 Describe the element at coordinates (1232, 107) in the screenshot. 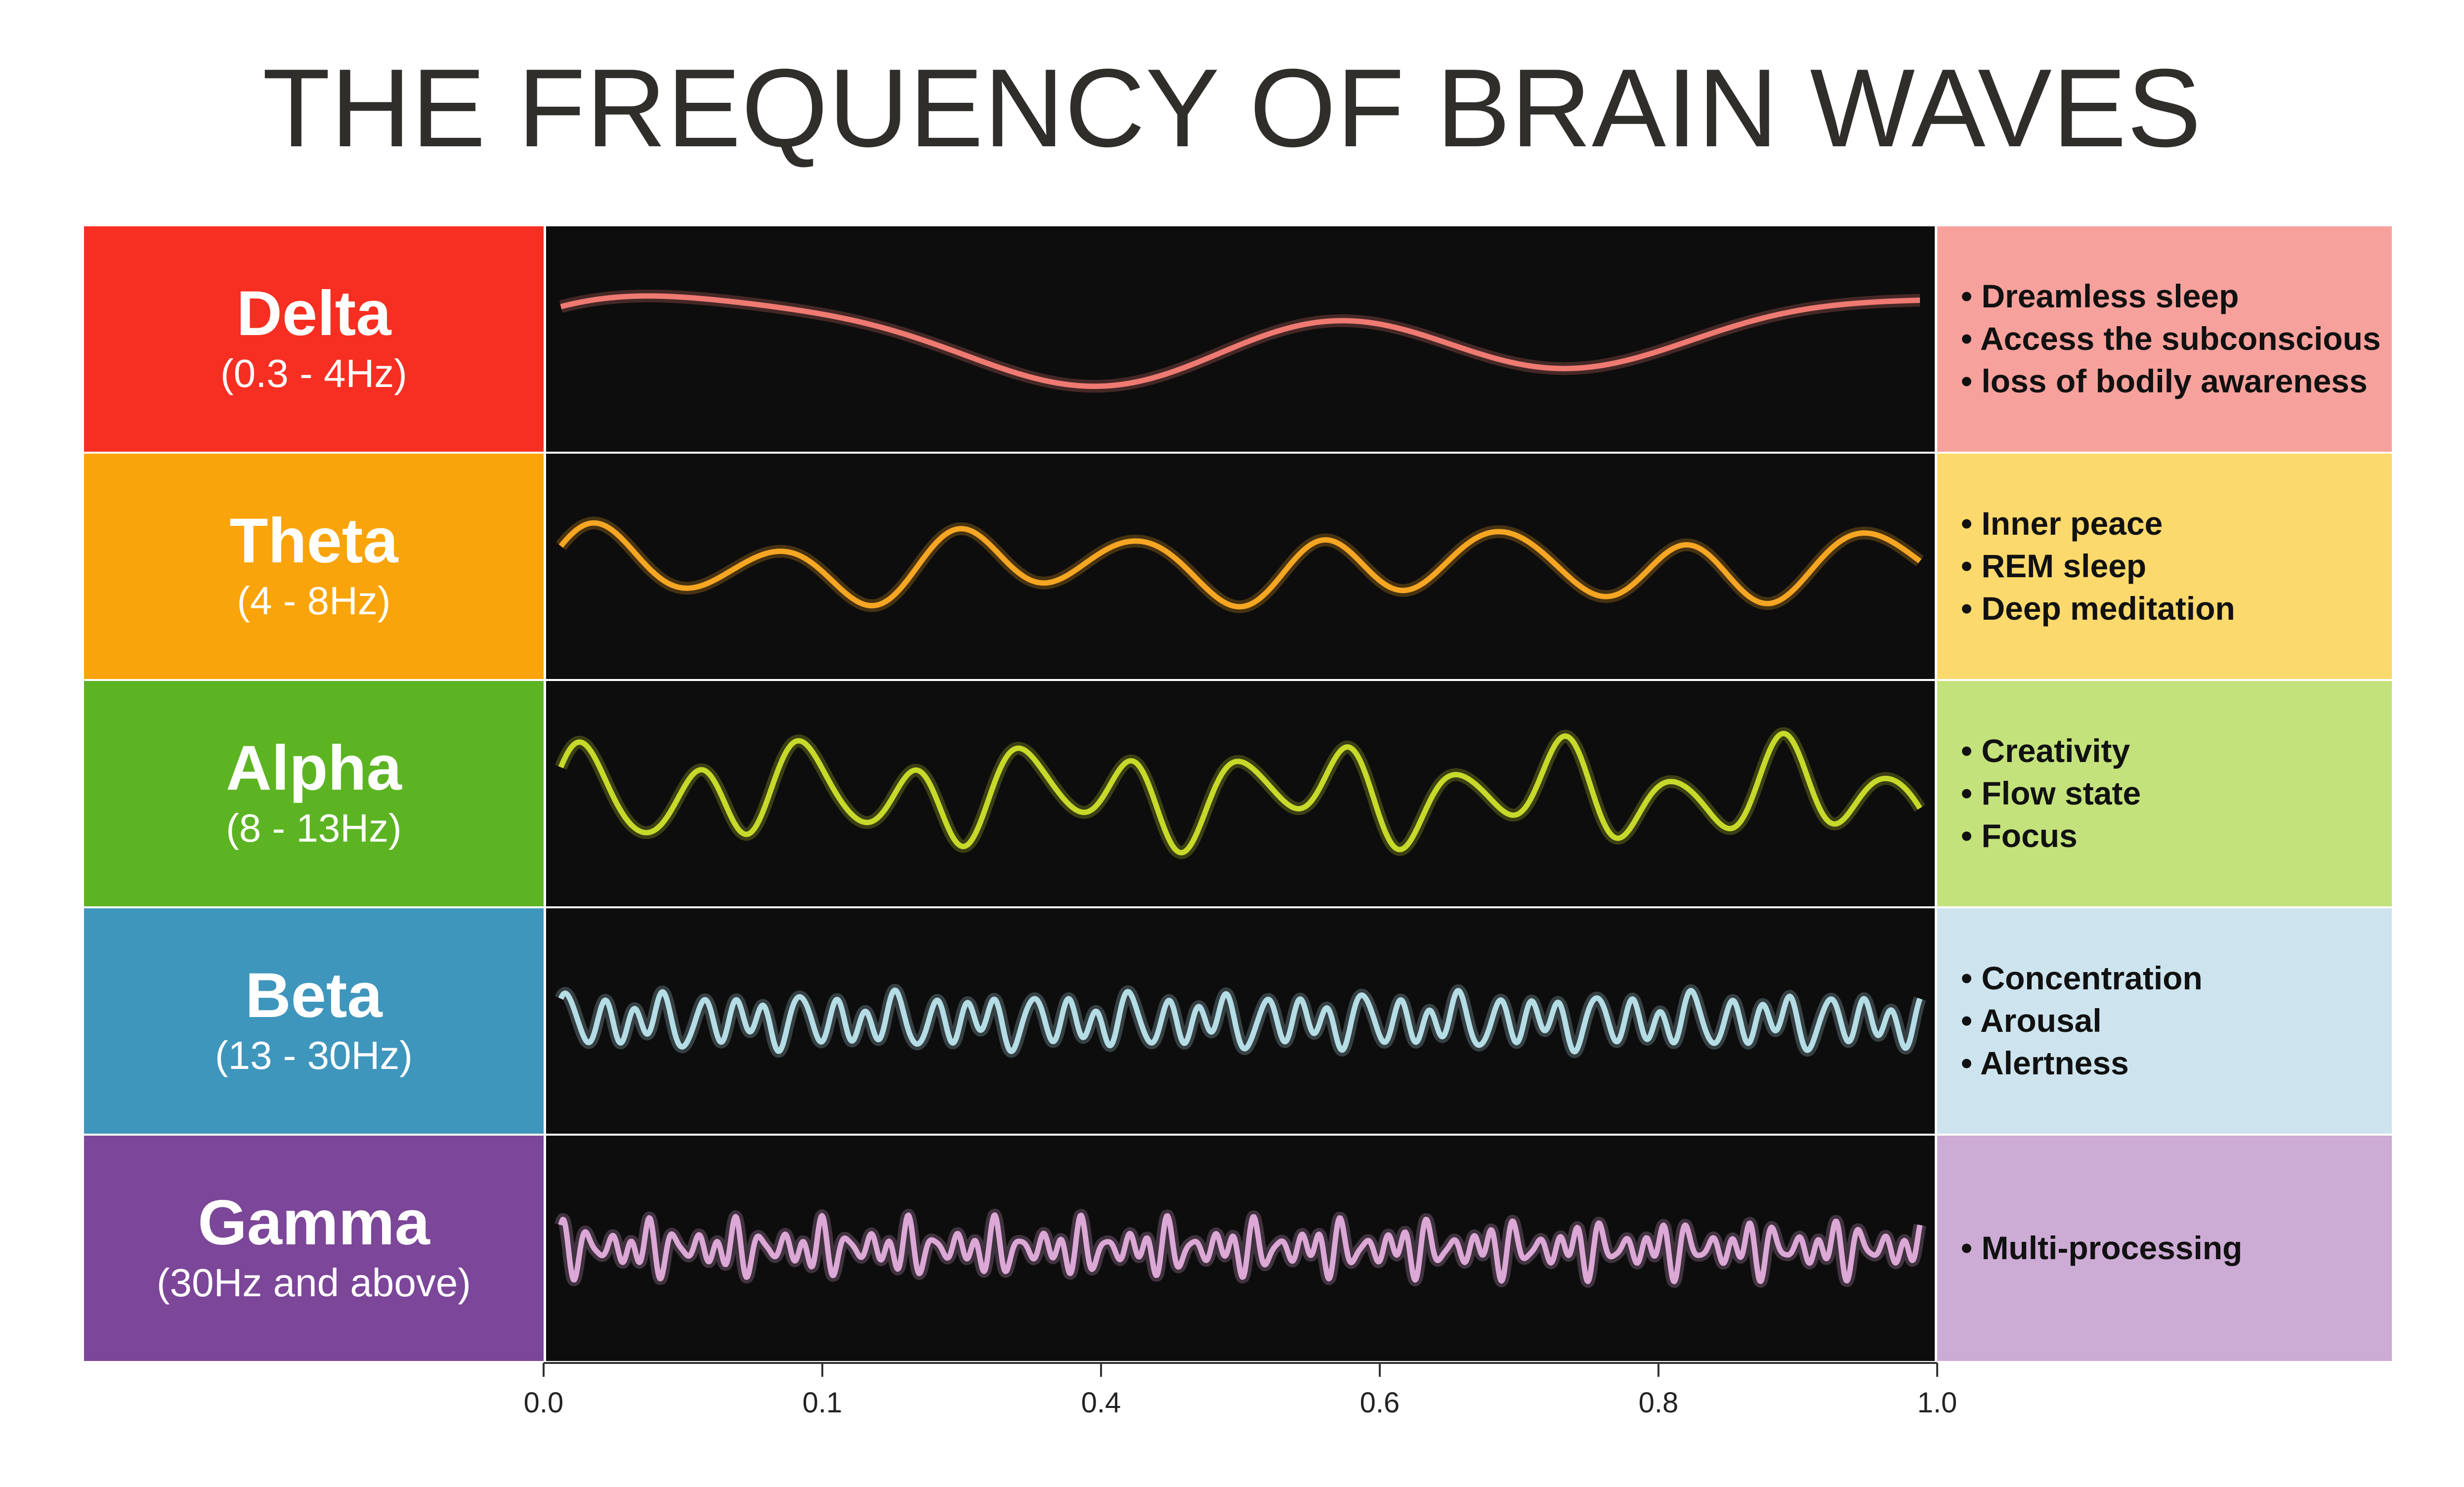

I see `page-title: THE FREQUENCY OF BRAIN WAVES` at that location.